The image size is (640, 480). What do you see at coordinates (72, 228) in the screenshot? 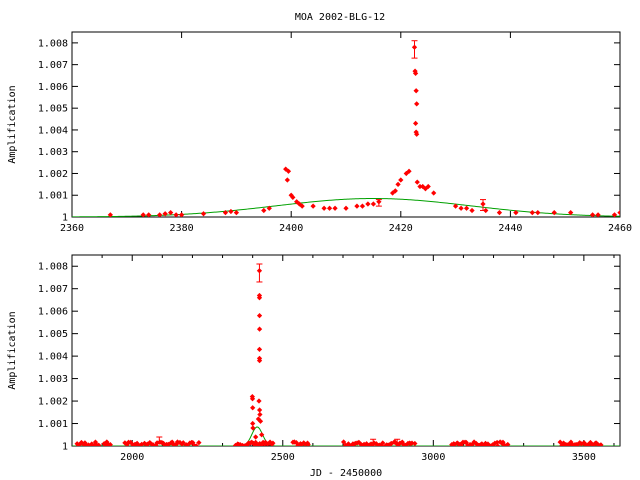
I see `x-tick-label: 2360` at bounding box center [72, 228].